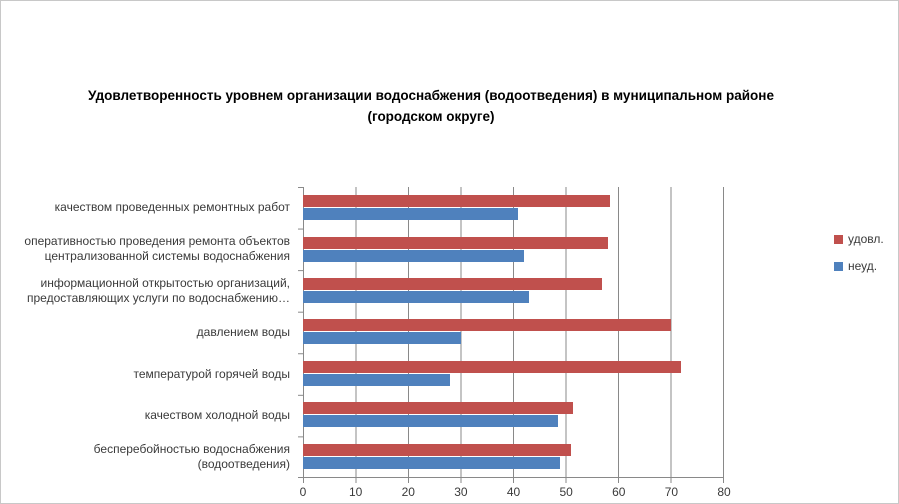 The width and height of the screenshot is (899, 504). I want to click on legend-item: удовл., so click(859, 239).